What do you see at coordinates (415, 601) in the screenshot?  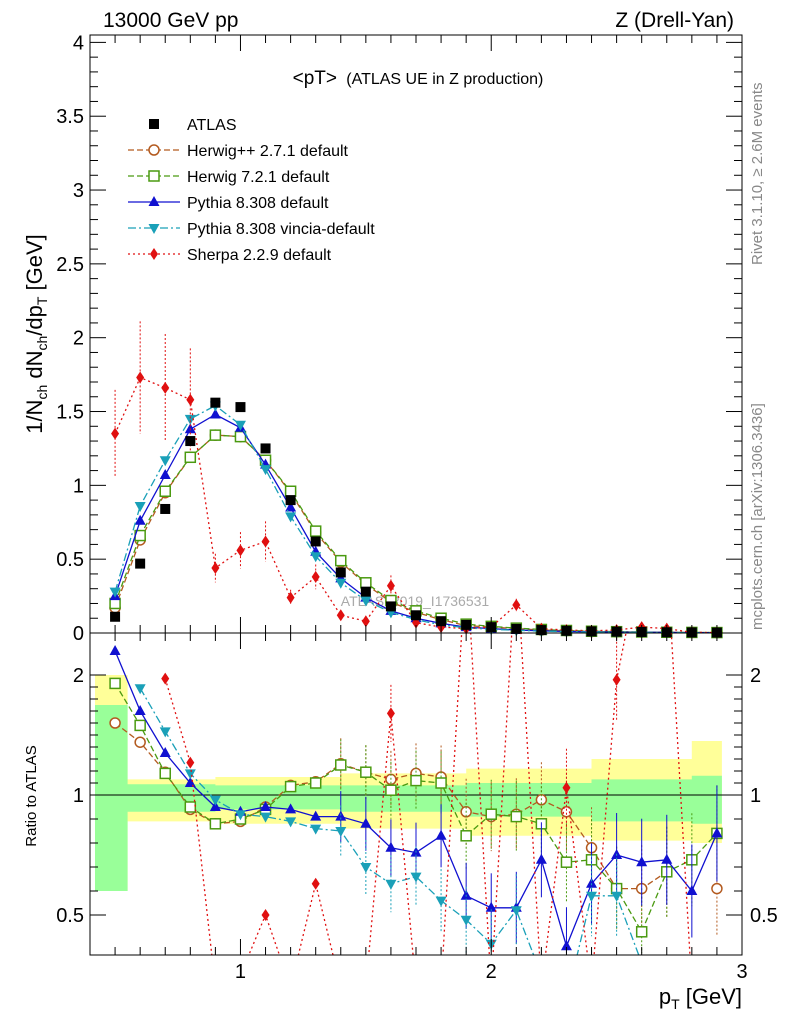 I see `watermark: ATLAS_2019_I1736531` at bounding box center [415, 601].